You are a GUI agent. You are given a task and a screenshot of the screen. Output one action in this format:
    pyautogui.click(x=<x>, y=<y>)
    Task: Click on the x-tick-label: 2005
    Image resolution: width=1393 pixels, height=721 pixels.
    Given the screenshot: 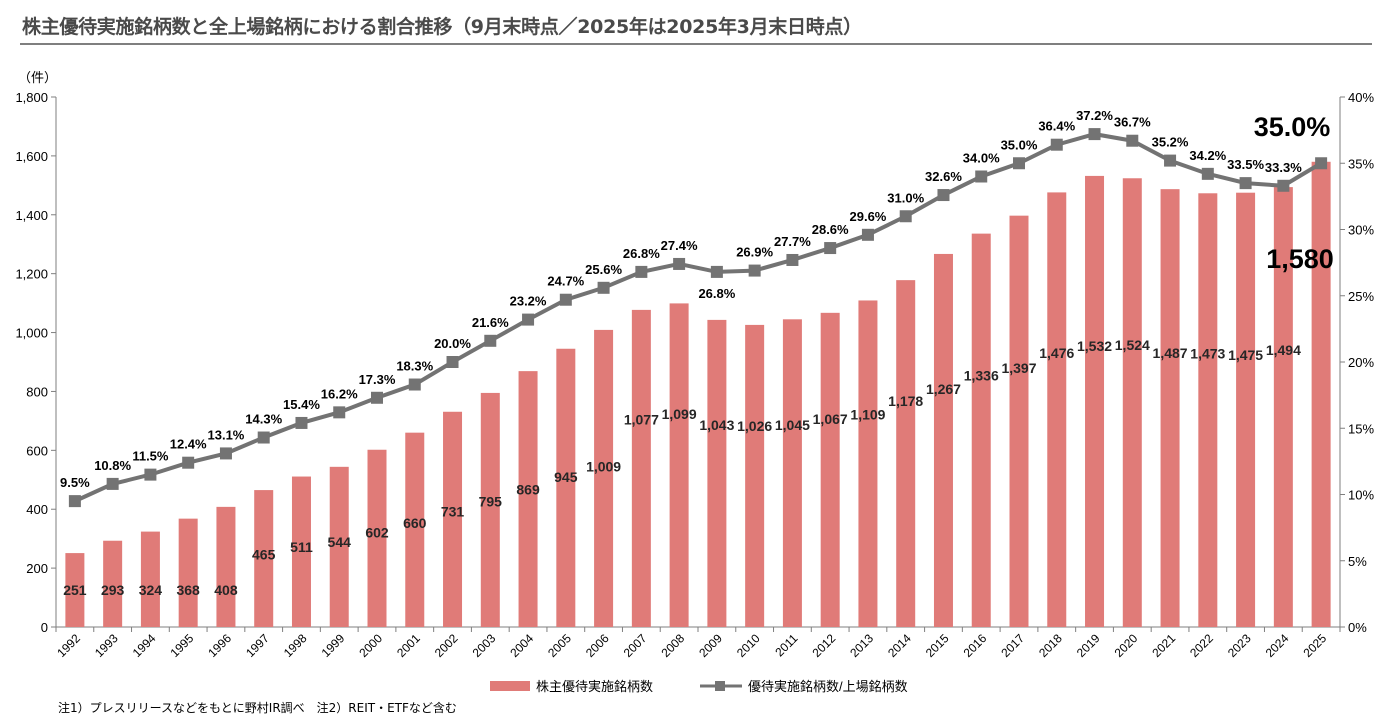 What is the action you would take?
    pyautogui.click(x=559, y=645)
    